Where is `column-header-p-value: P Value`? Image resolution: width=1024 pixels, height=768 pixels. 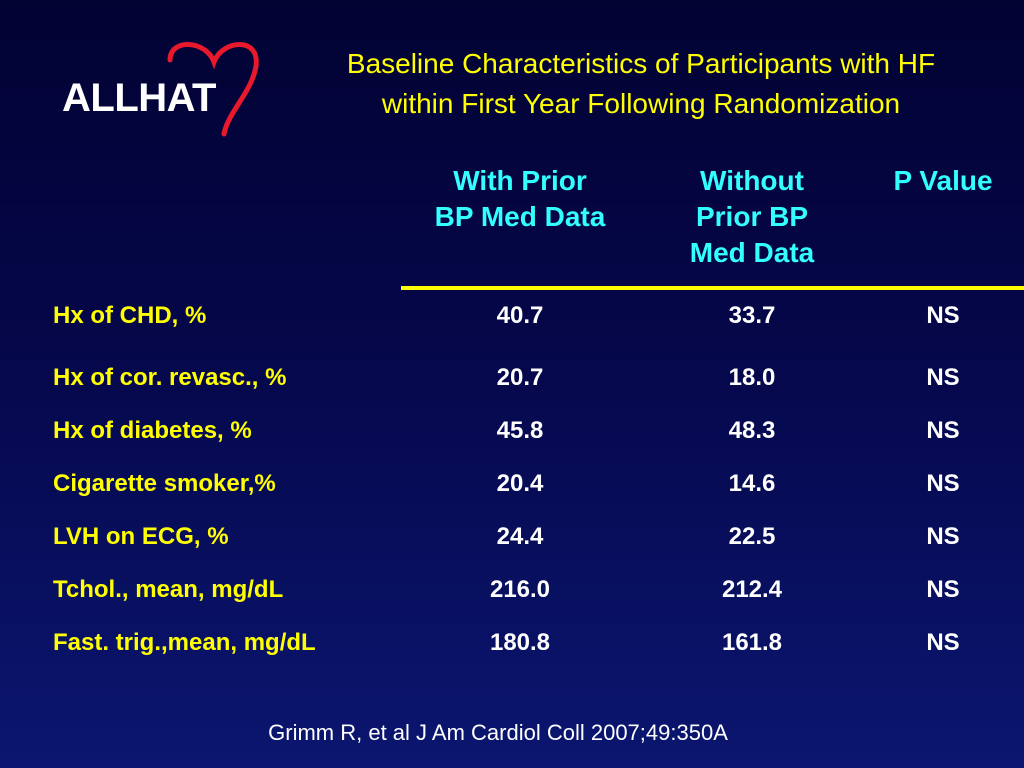 column-header-p-value: P Value is located at coordinates (941, 181).